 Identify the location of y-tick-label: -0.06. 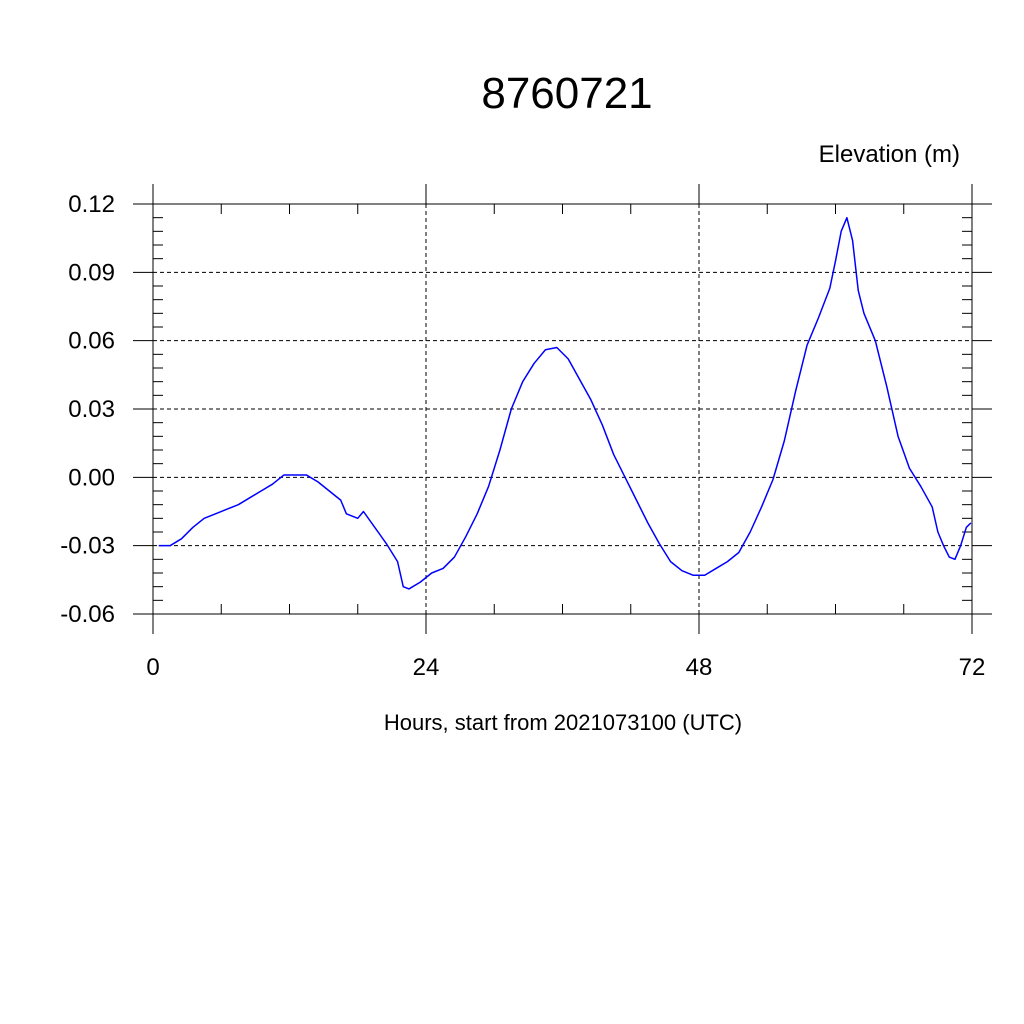
(87, 614).